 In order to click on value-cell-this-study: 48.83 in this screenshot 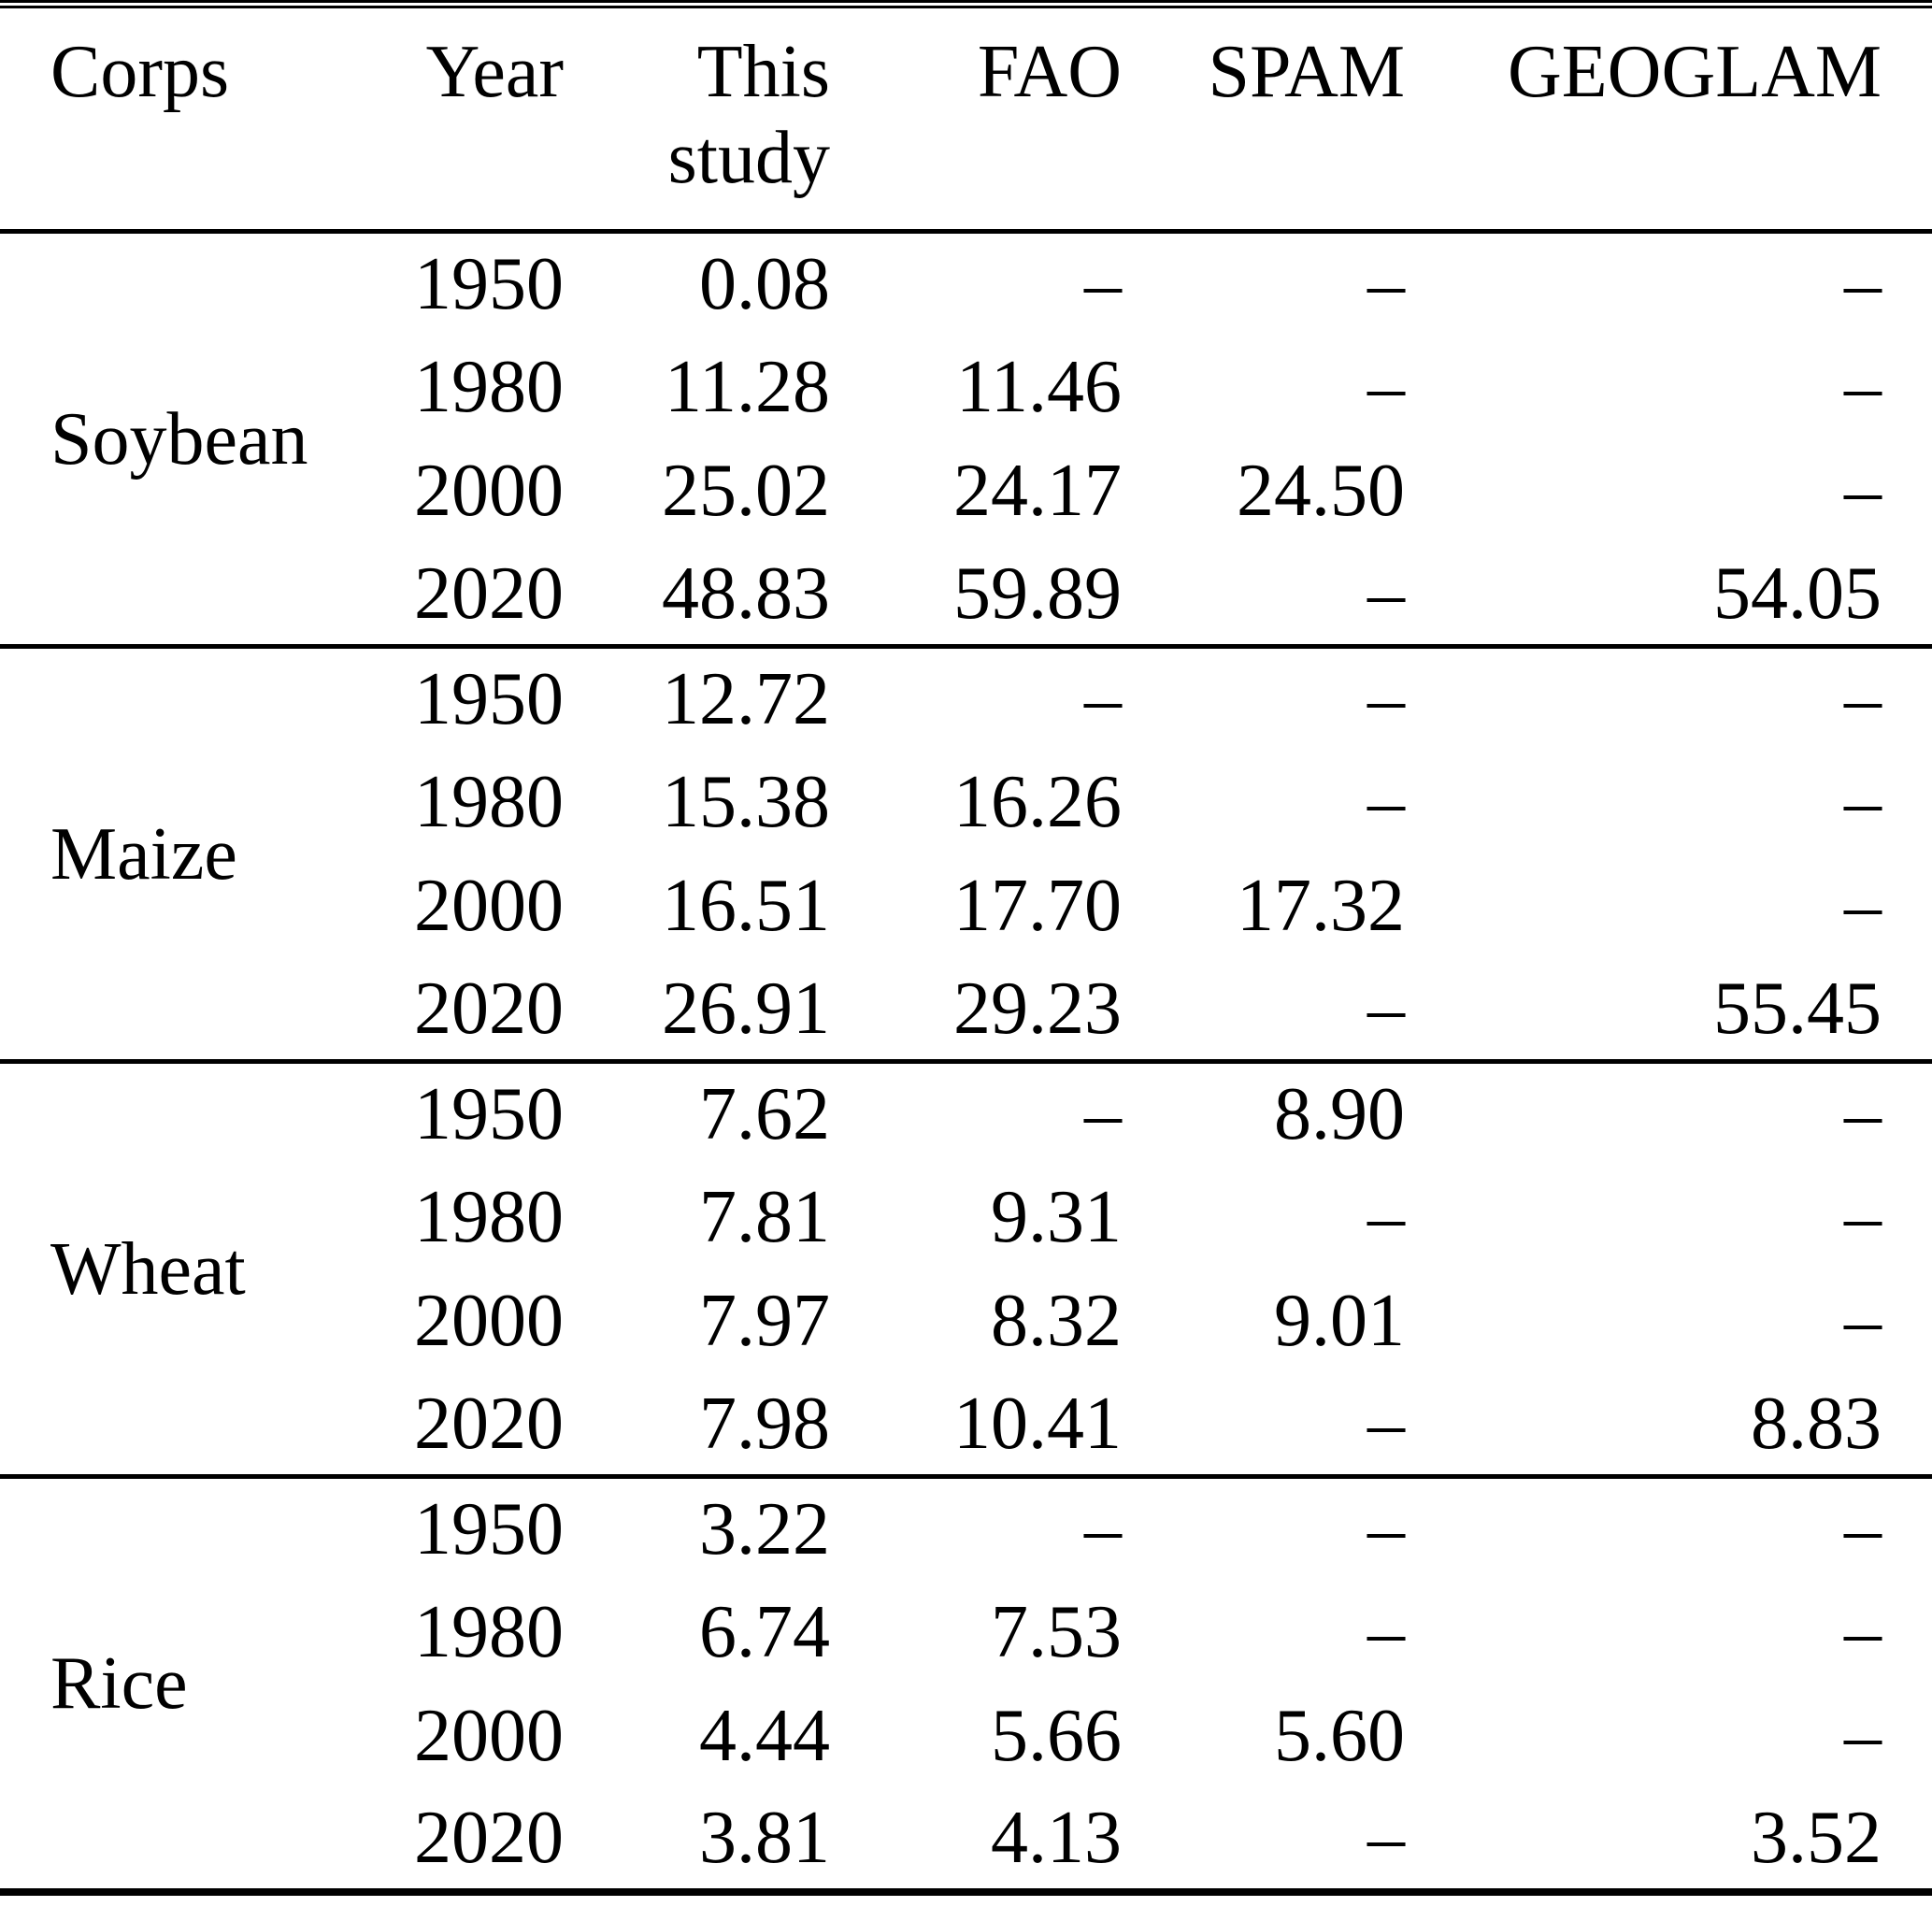, I will do `click(746, 593)`.